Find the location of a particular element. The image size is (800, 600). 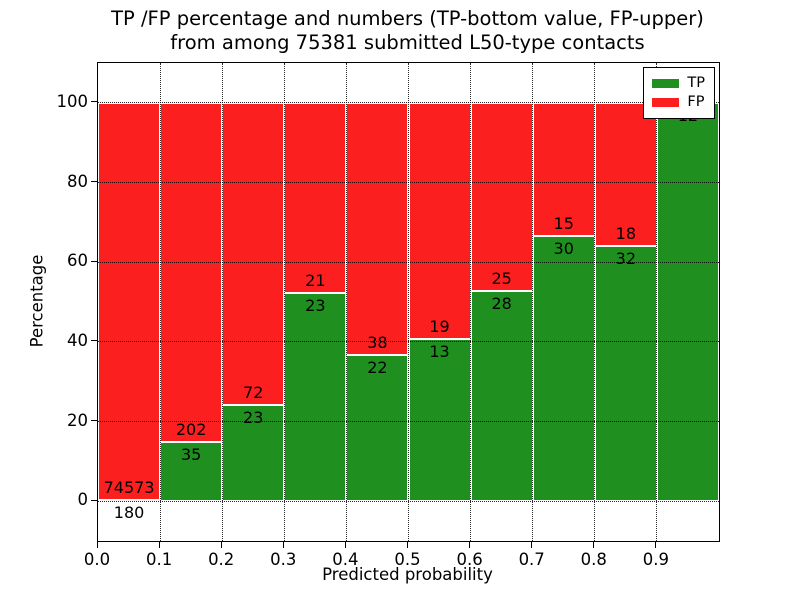

tp-count-label: 22 is located at coordinates (377, 368).